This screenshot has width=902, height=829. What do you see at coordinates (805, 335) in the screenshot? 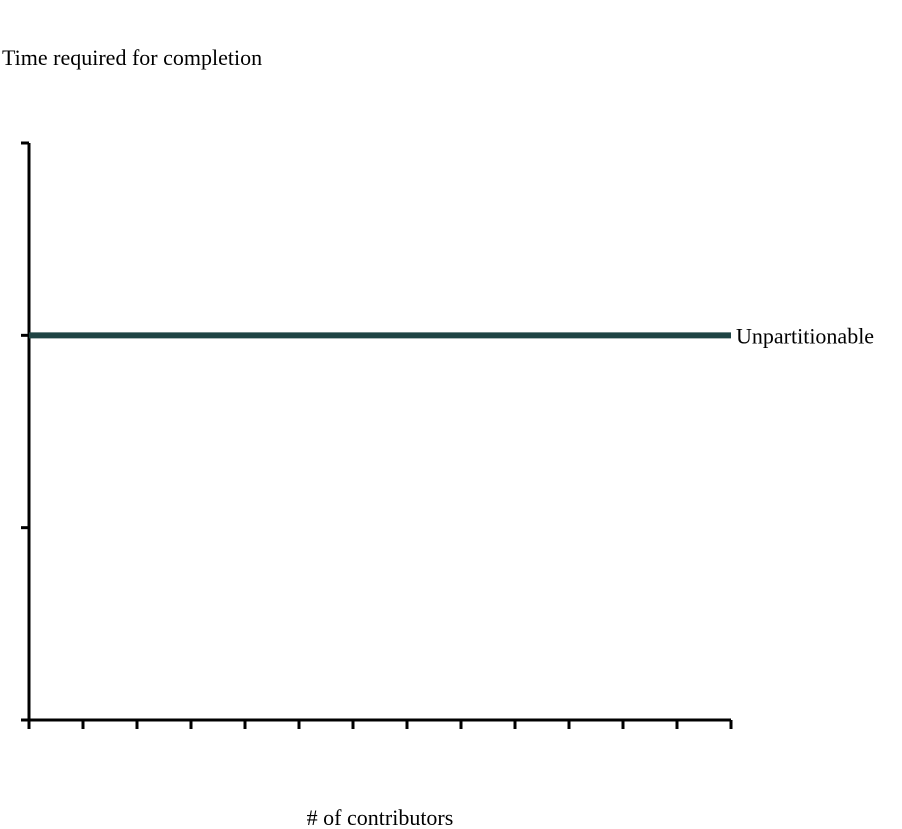
I see `series-label: Unpartitionable` at bounding box center [805, 335].